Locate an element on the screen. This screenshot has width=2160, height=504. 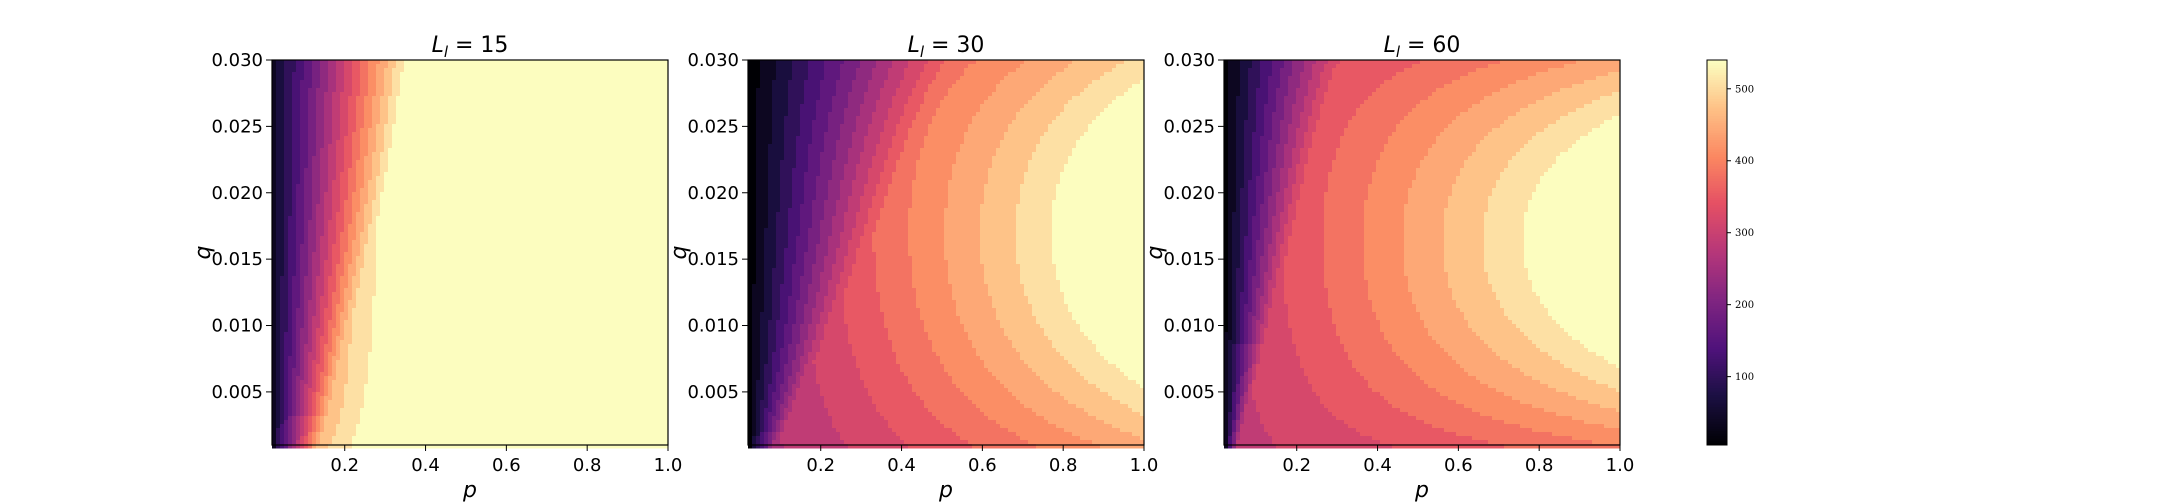
colorbar-frame is located at coordinates (1717, 252).